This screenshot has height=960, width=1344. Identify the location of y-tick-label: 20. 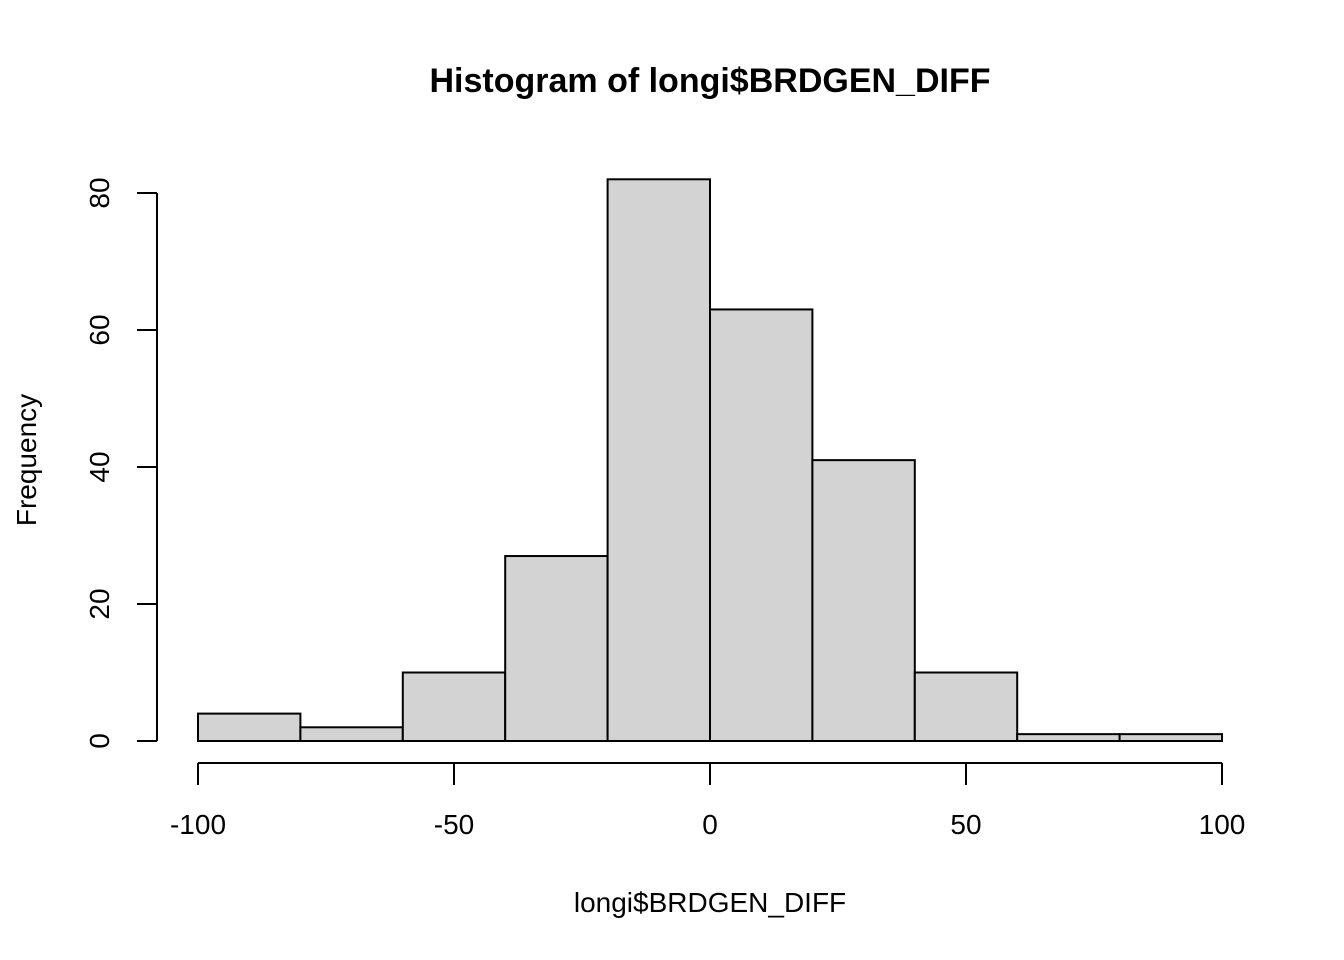
(99, 603).